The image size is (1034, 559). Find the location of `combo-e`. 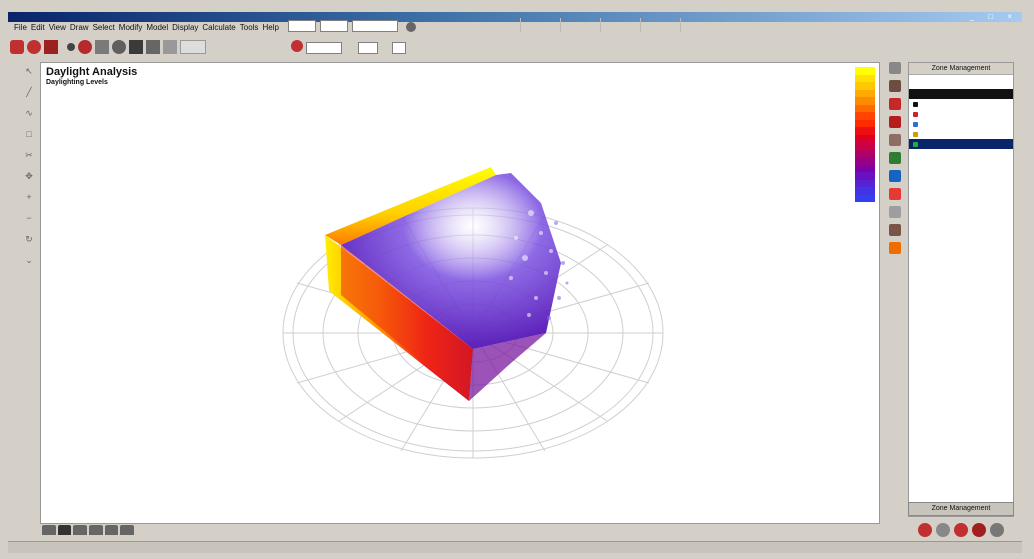

combo-e is located at coordinates (368, 48).